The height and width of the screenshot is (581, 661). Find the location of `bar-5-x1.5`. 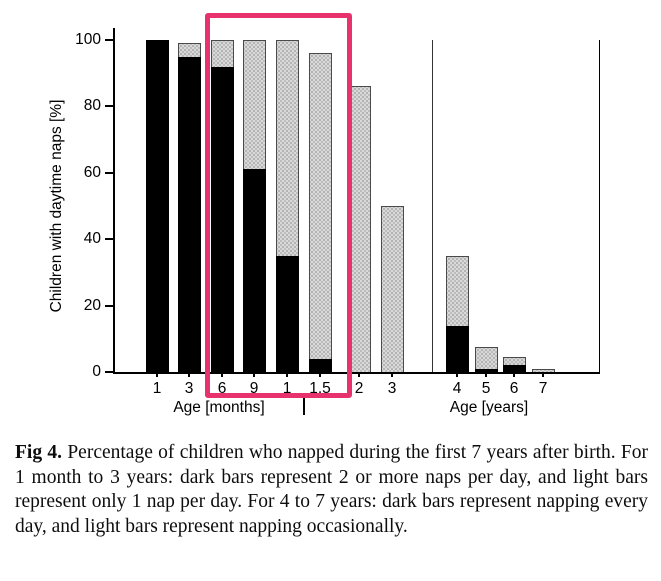

bar-5-x1.5 is located at coordinates (320, 212).